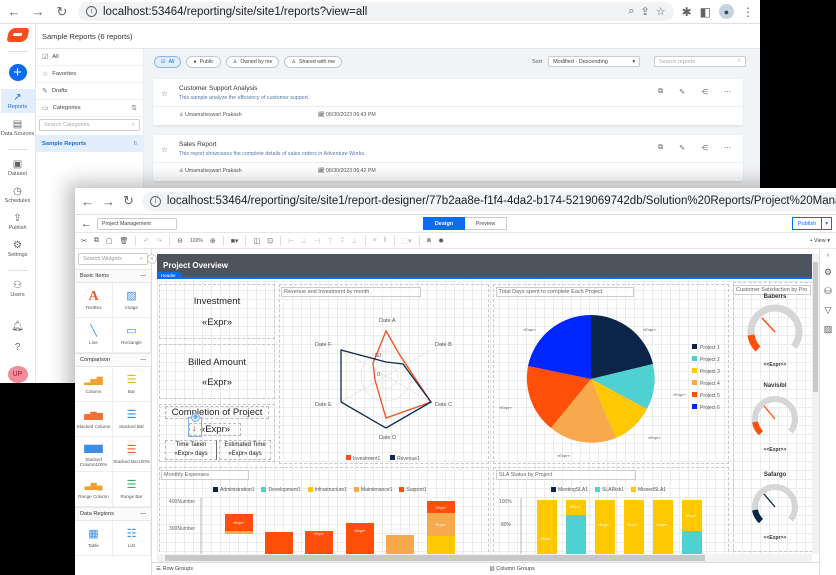 The width and height of the screenshot is (836, 575). What do you see at coordinates (807, 223) in the screenshot?
I see `publish-button: Publish` at bounding box center [807, 223].